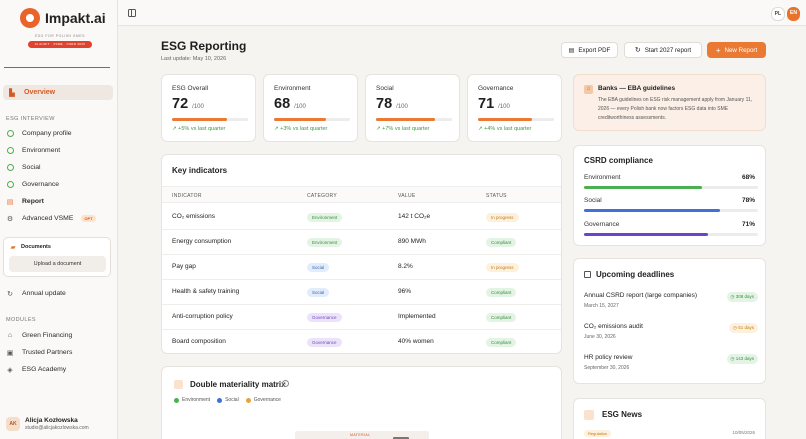  I want to click on days-left: 51 days, so click(746, 327).